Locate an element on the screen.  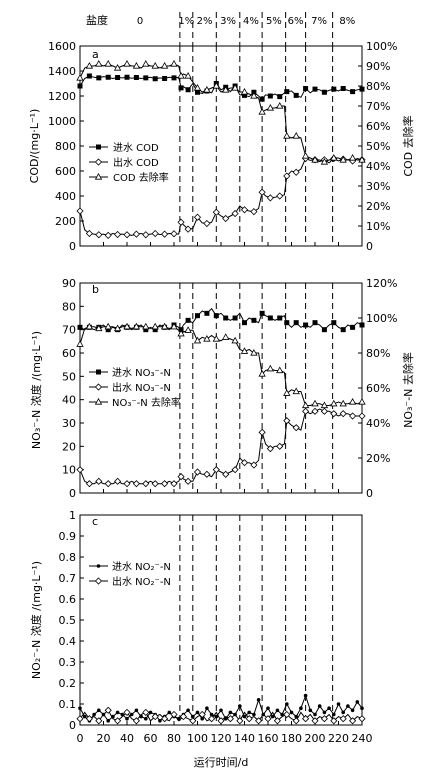
panel-c-x-ticks: 0 20 40 60 80 100 120 140 160 180 200 220 240 is located at coordinates (225, 738).